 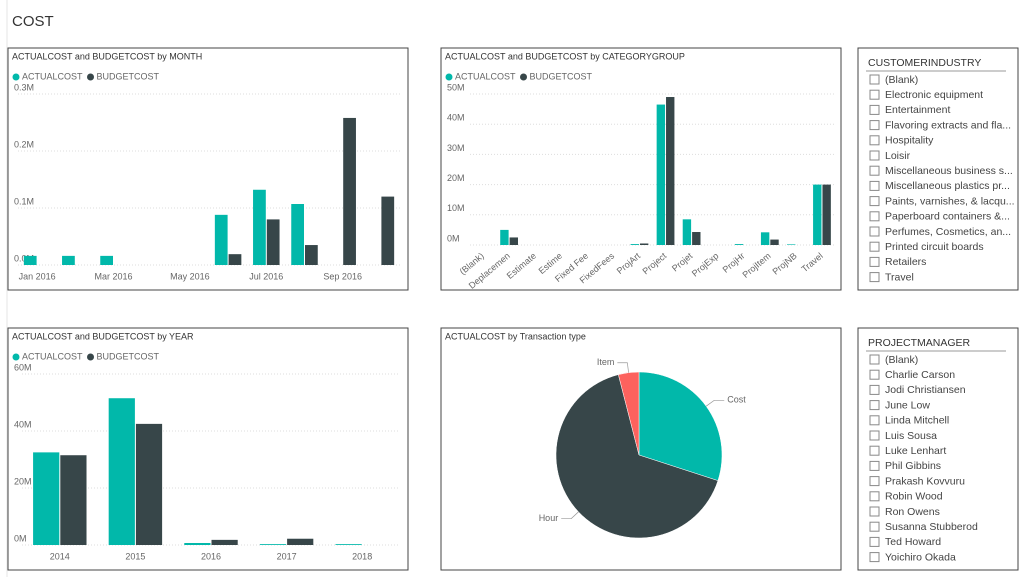 I want to click on slicer-item: Susanna Stubberod, so click(x=931, y=527).